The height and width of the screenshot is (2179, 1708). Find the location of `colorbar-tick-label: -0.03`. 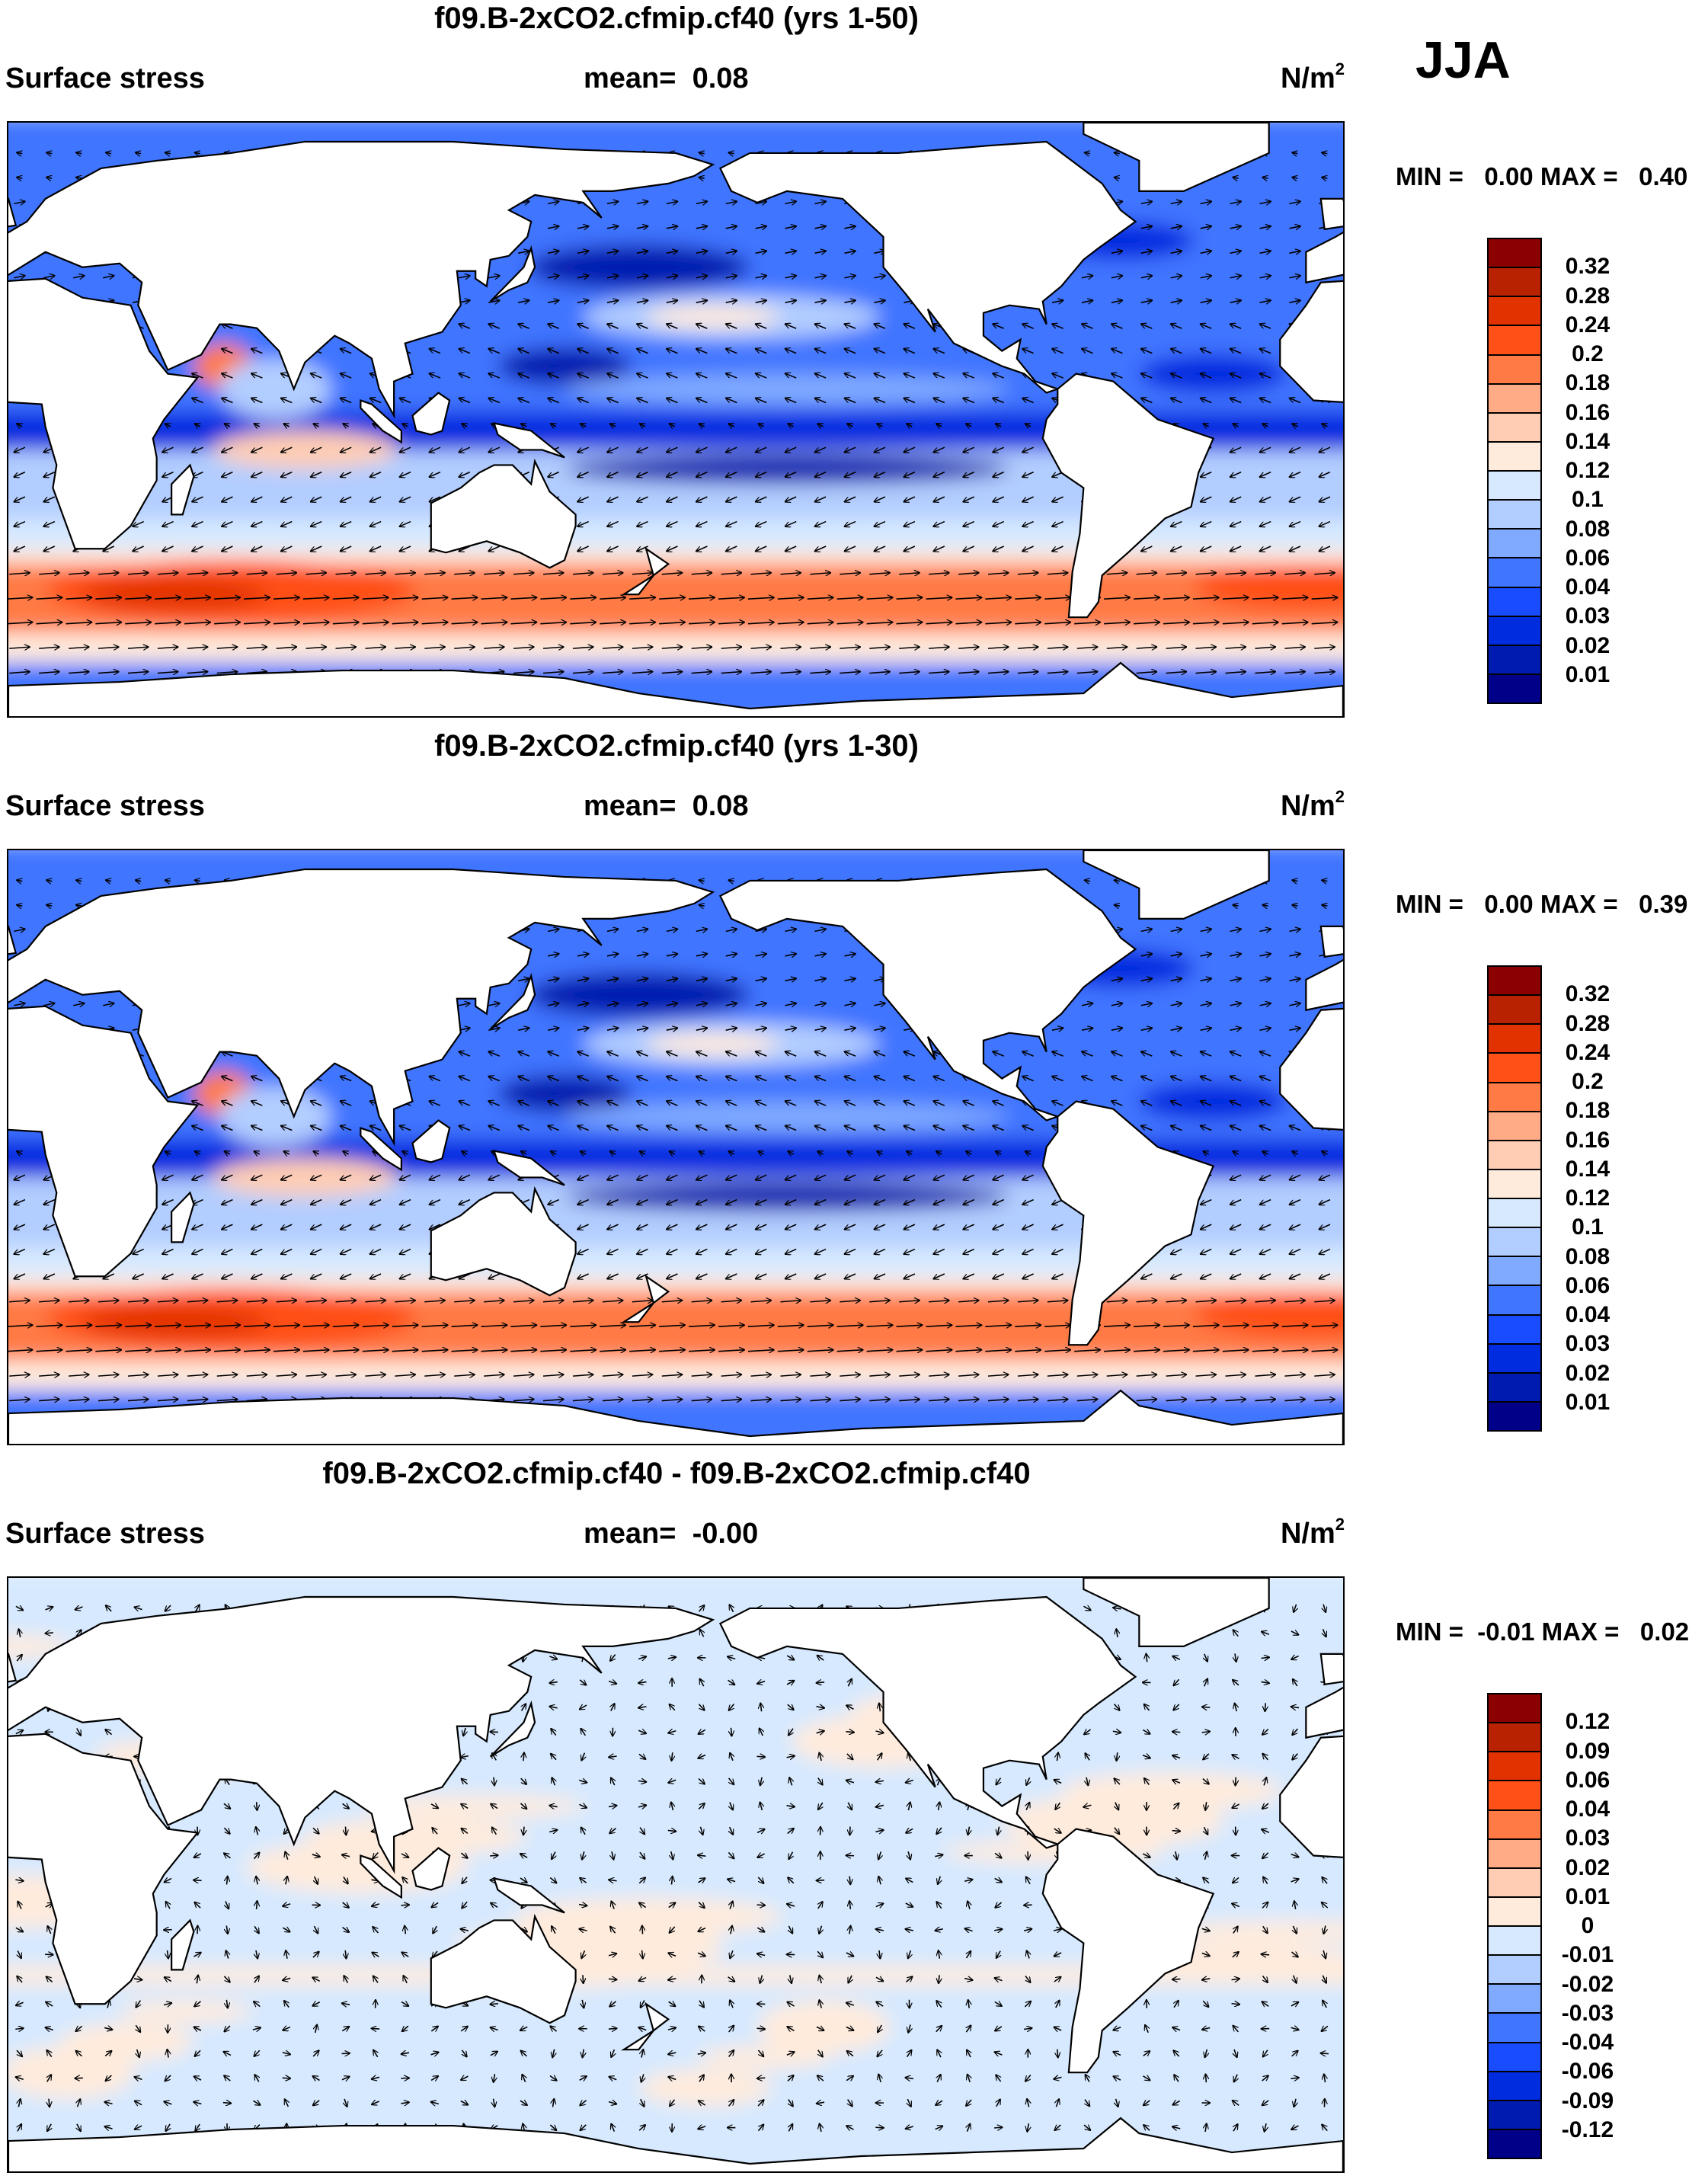

colorbar-tick-label: -0.03 is located at coordinates (1588, 2014).